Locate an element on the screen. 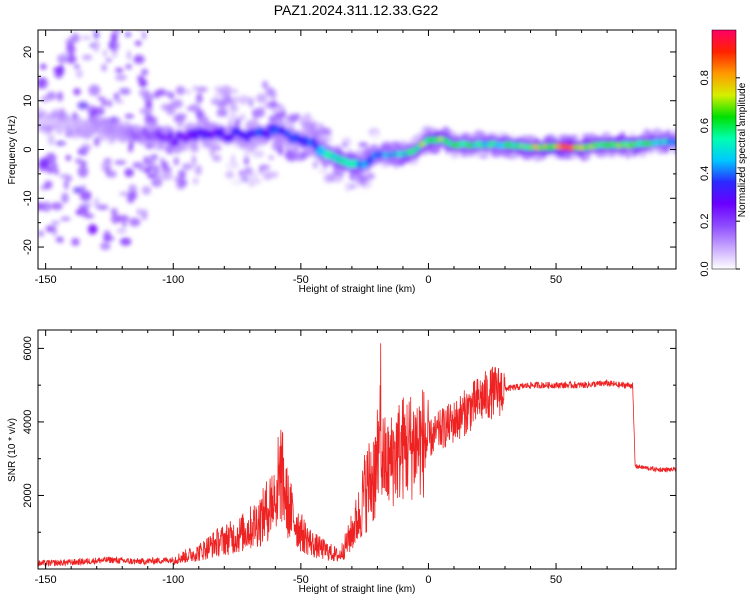 The width and height of the screenshot is (750, 600). colorbar-tick-label: 0.0 is located at coordinates (705, 268).